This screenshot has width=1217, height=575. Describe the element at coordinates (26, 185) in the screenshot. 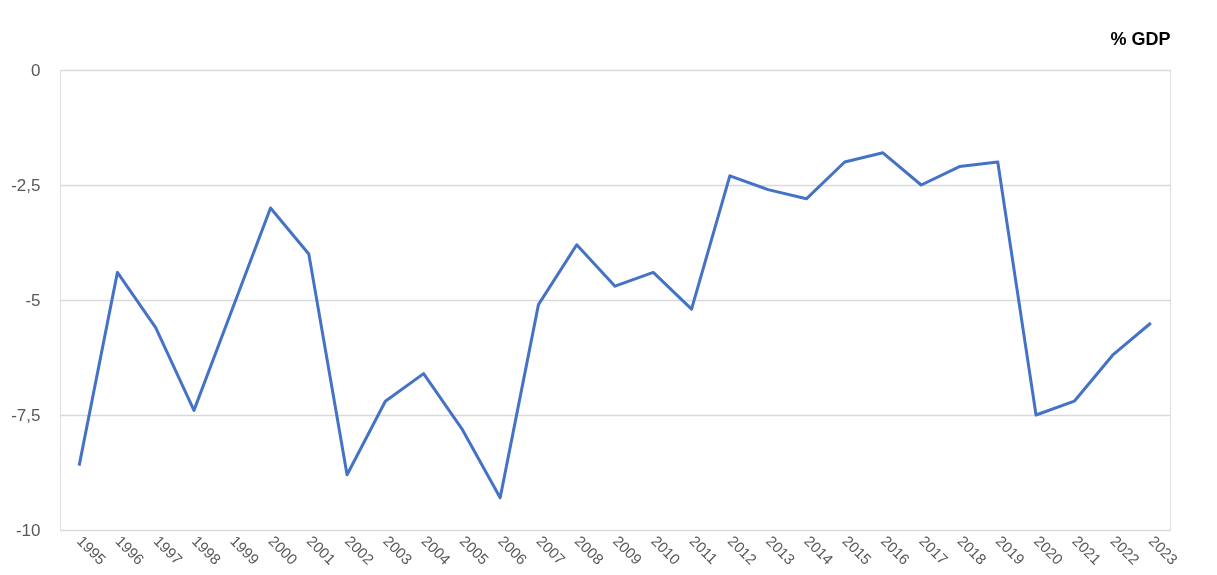

I see `y-tick-label: -2,5` at that location.